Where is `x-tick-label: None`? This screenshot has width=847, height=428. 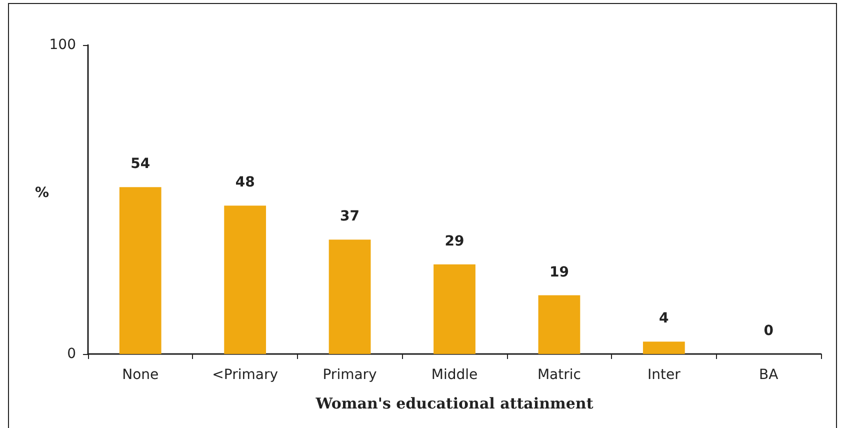 x-tick-label: None is located at coordinates (140, 375).